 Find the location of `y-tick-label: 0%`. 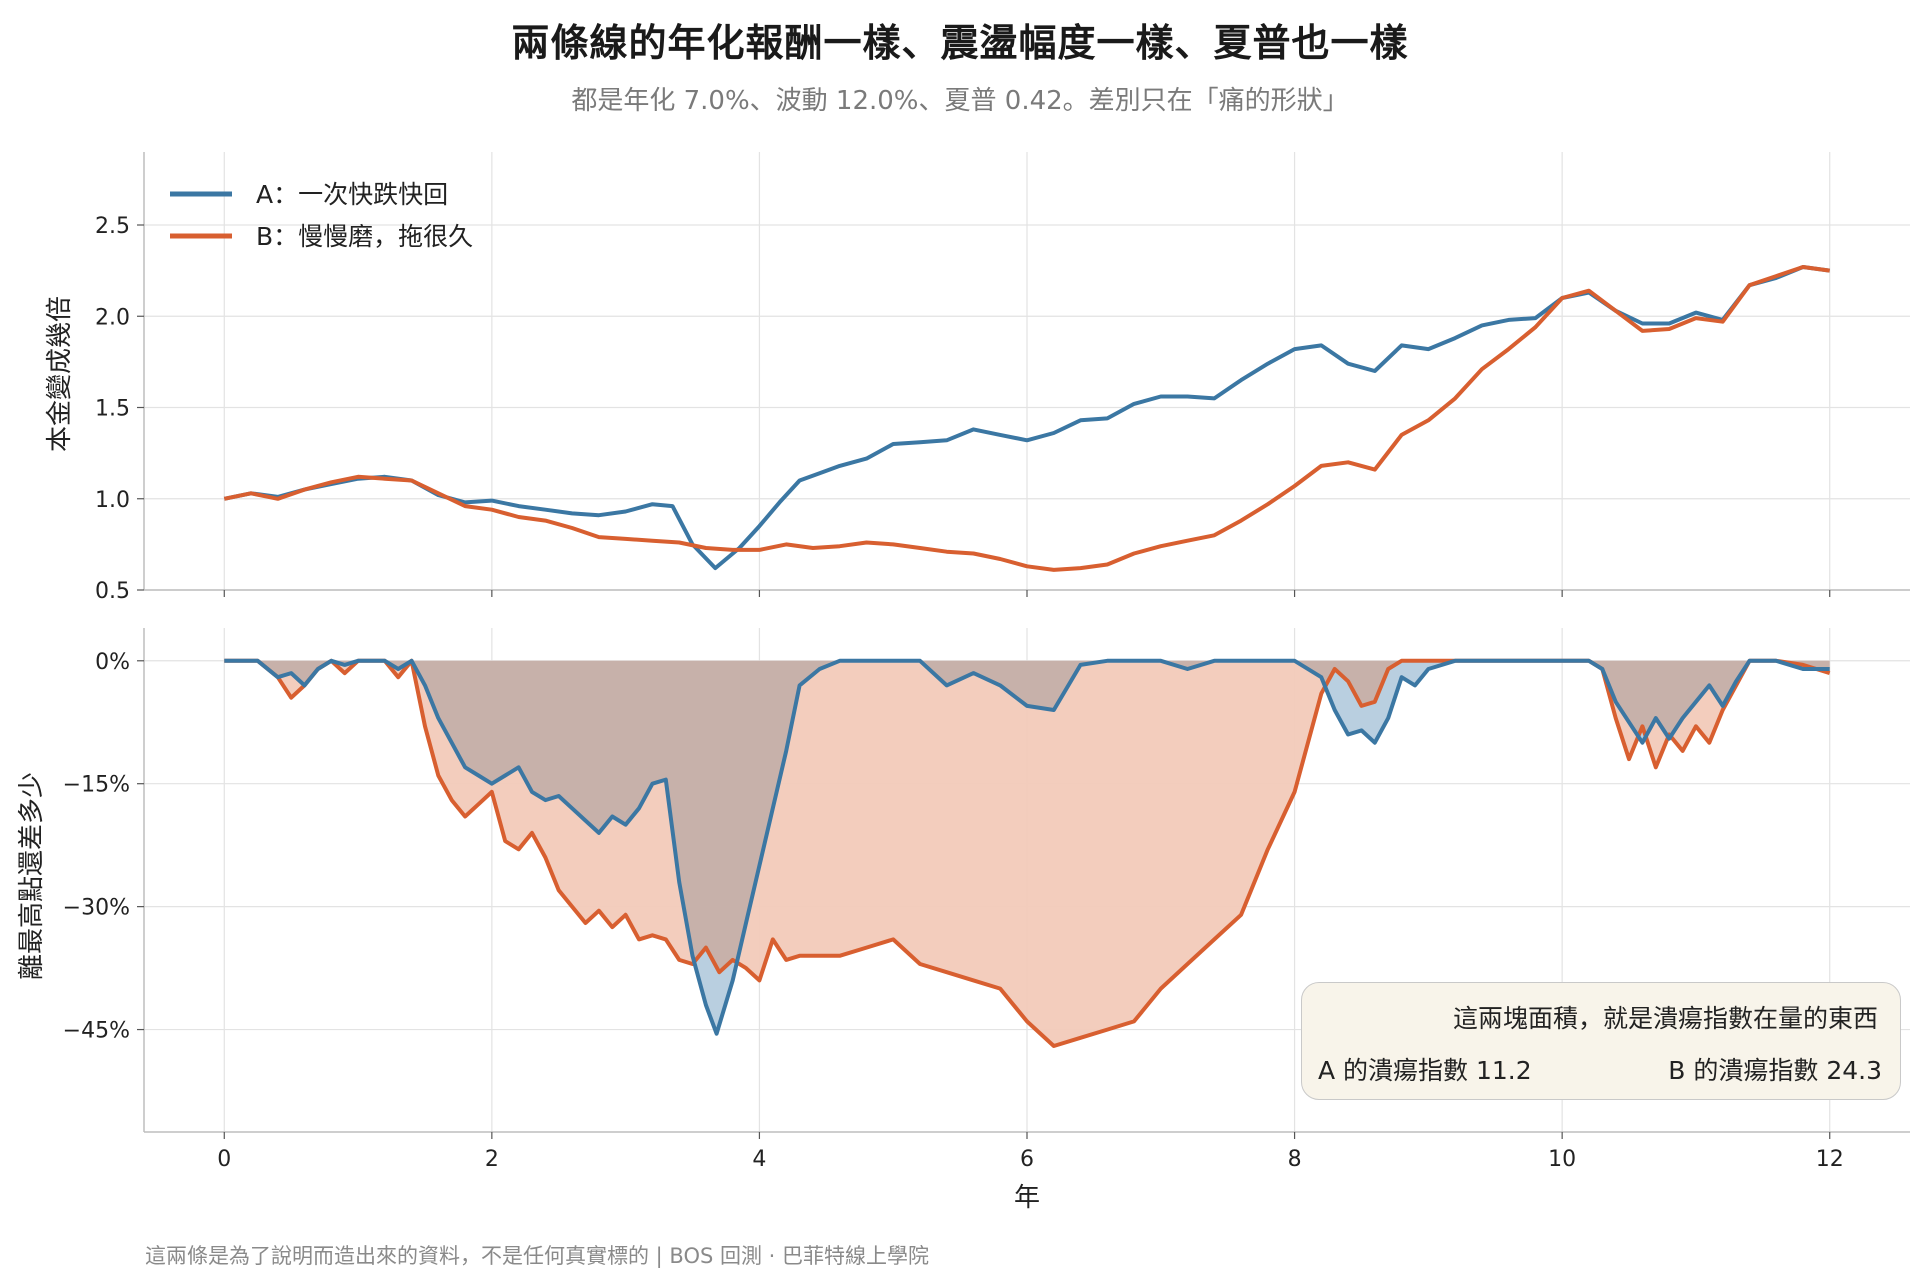

y-tick-label: 0% is located at coordinates (112, 662).